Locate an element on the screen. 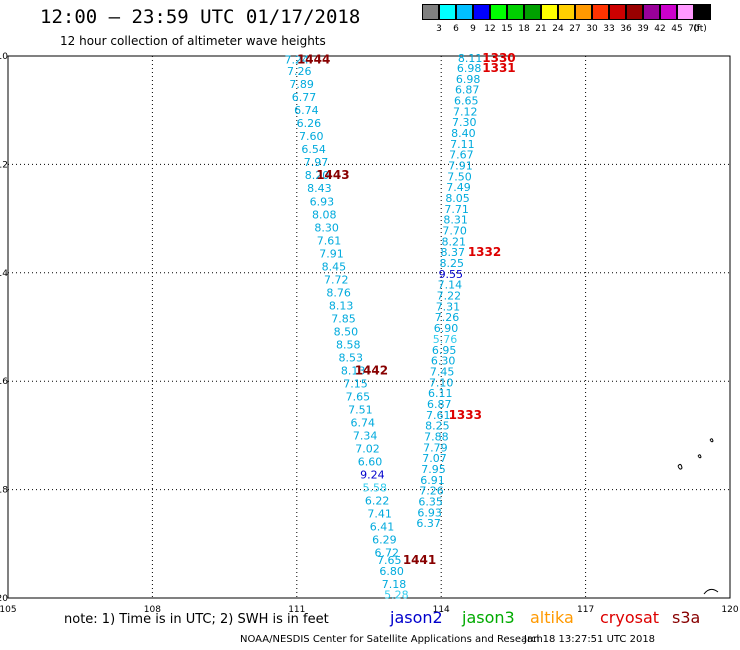  color-scale-label: 18 is located at coordinates (524, 29).